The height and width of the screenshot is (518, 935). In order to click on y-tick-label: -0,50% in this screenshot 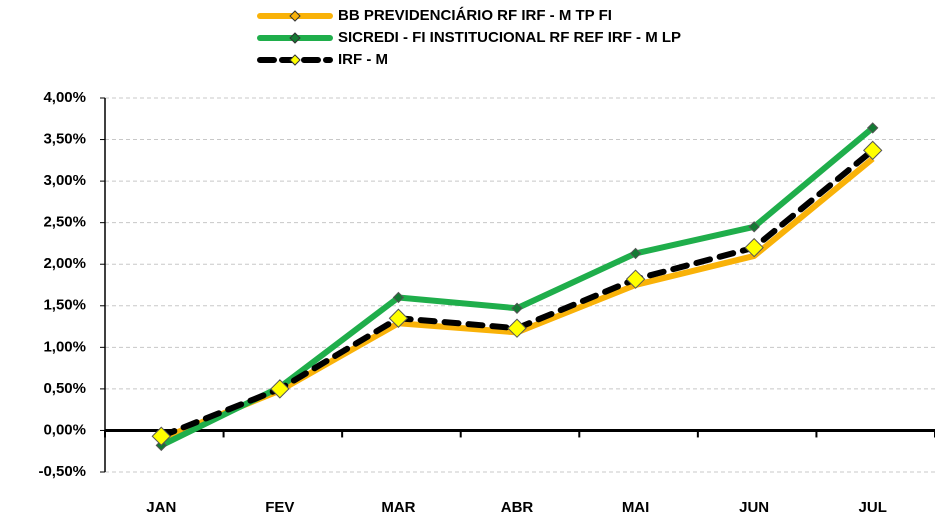, I will do `click(62, 471)`.